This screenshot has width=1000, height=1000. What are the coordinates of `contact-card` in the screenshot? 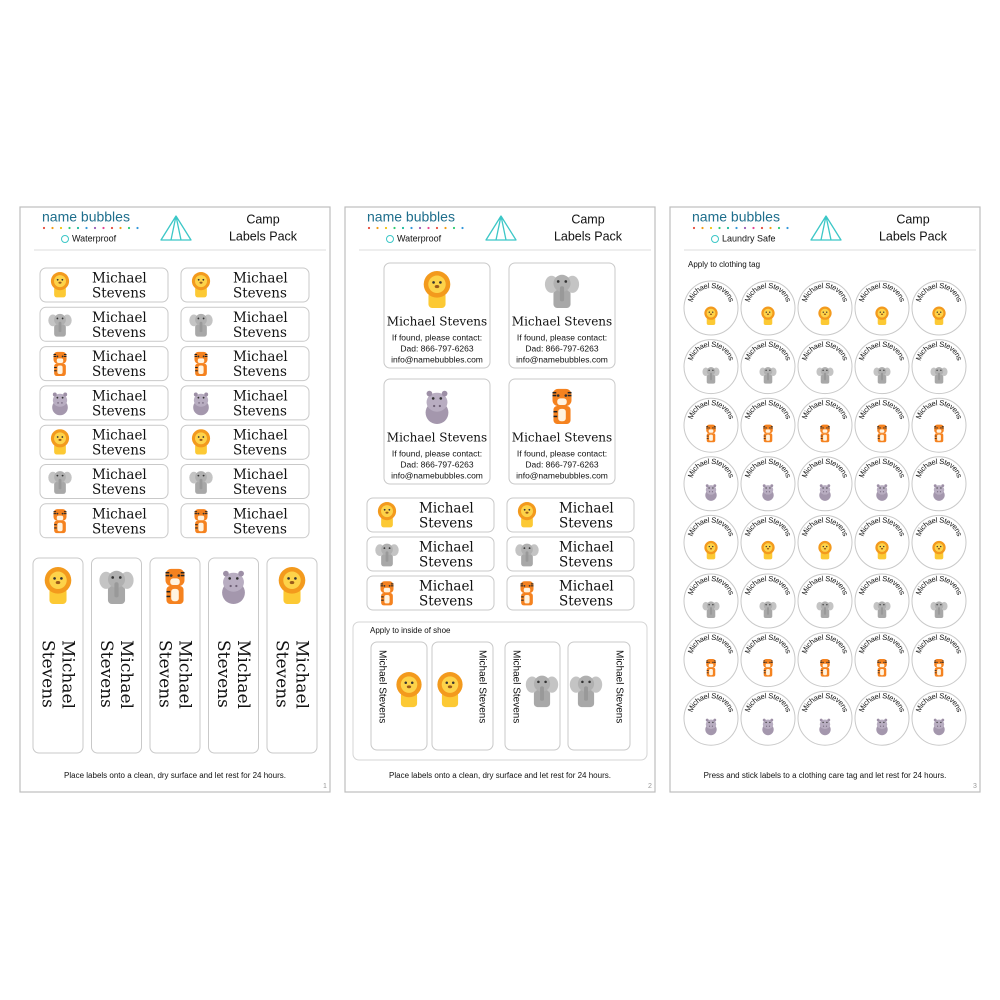 It's located at (562, 431).